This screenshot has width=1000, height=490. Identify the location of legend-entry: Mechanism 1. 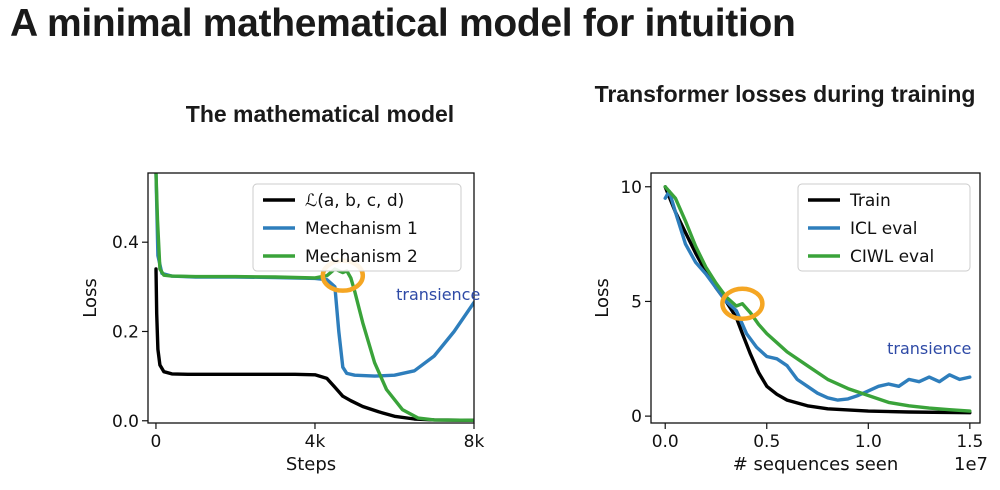
(361, 229).